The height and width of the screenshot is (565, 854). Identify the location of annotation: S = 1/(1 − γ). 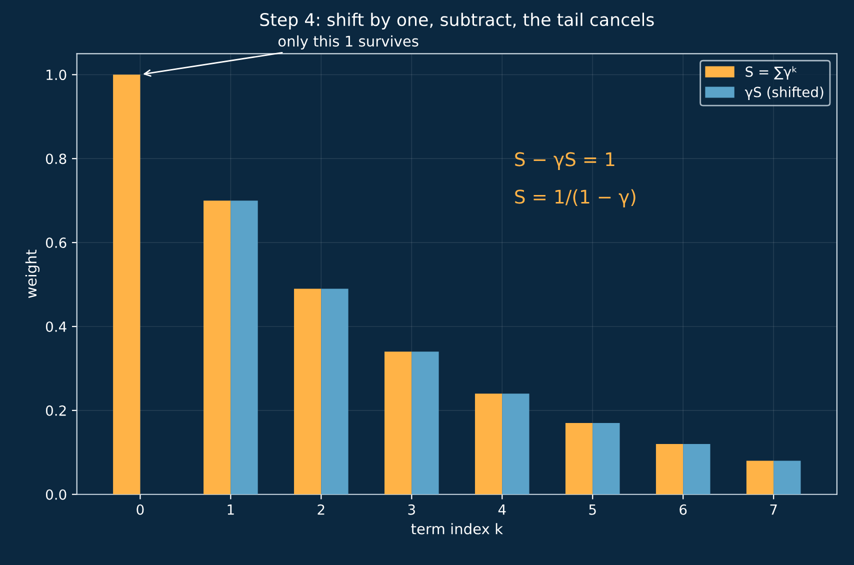
(575, 198).